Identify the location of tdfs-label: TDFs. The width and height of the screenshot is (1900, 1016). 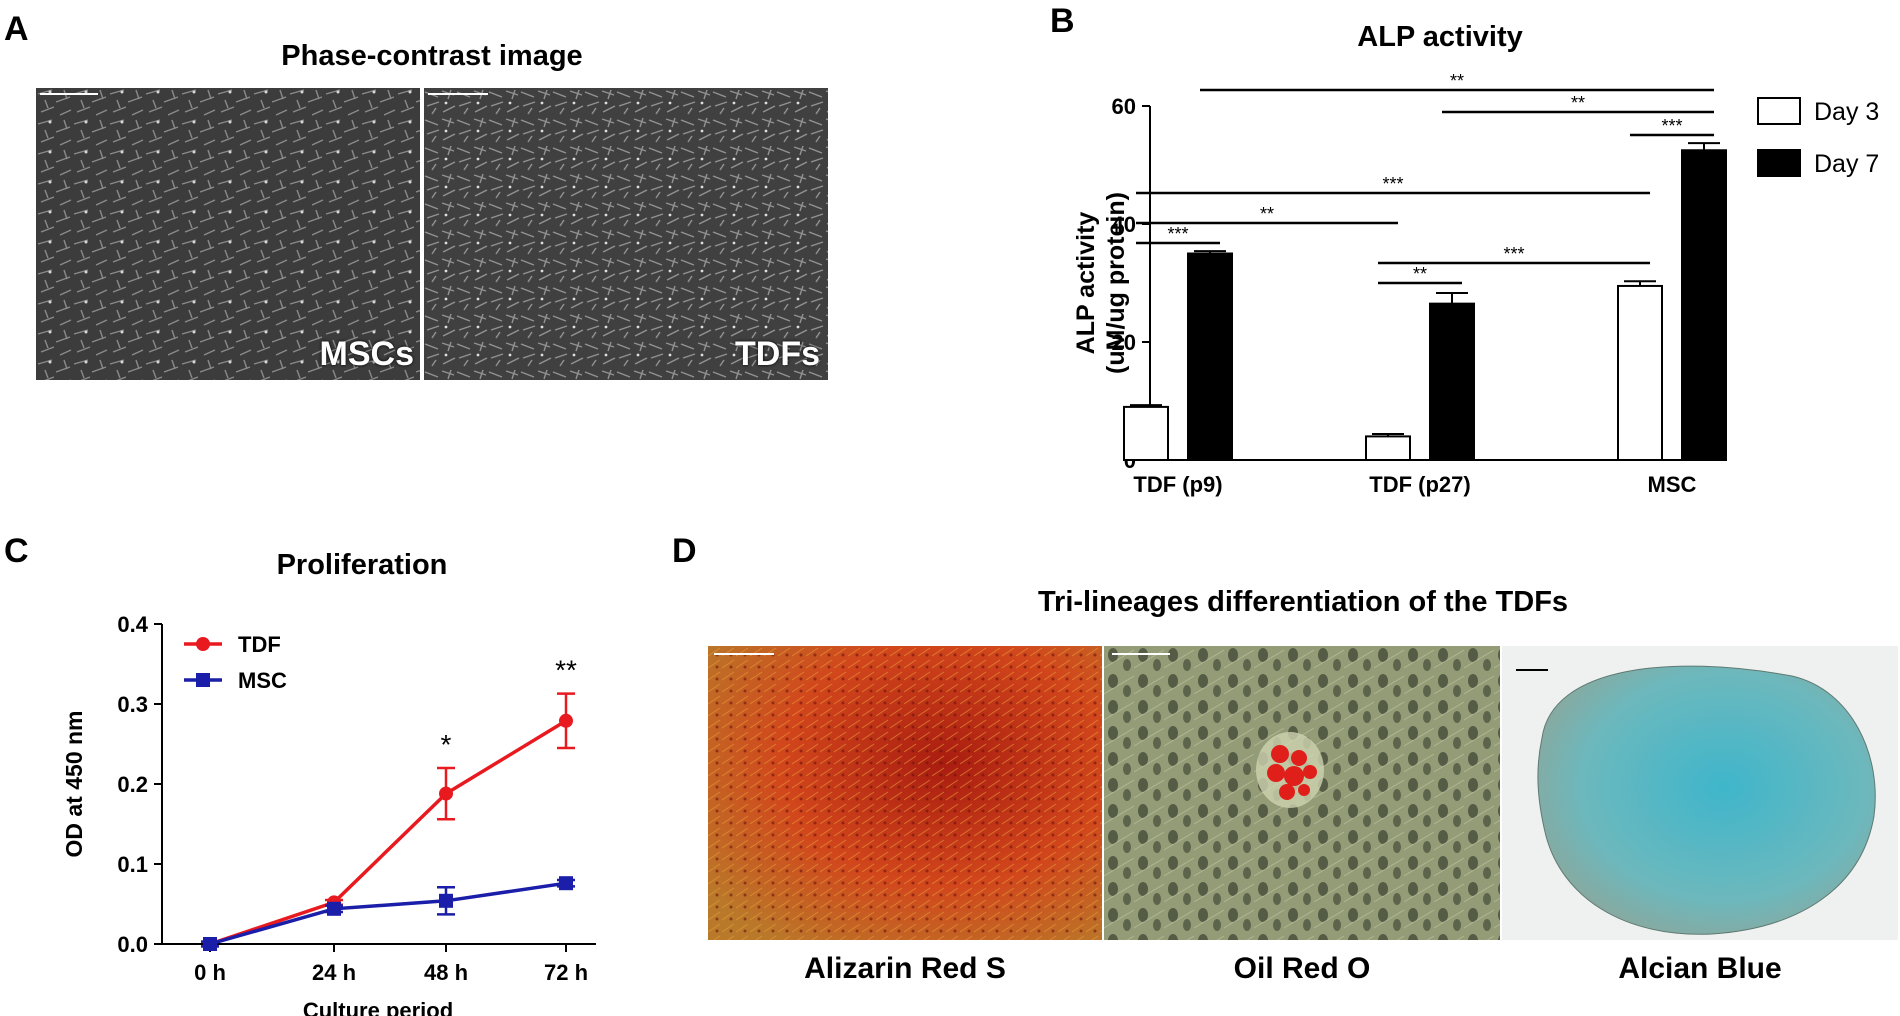
(777, 354).